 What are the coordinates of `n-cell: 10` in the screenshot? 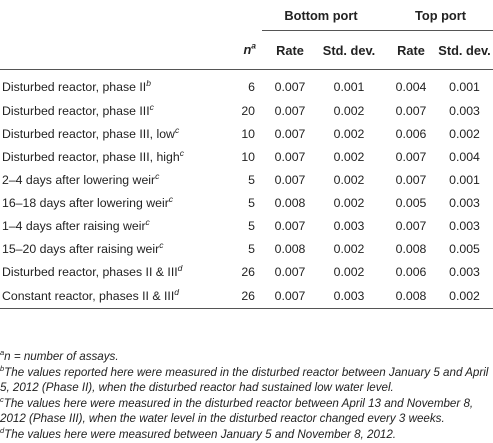 It's located at (248, 156).